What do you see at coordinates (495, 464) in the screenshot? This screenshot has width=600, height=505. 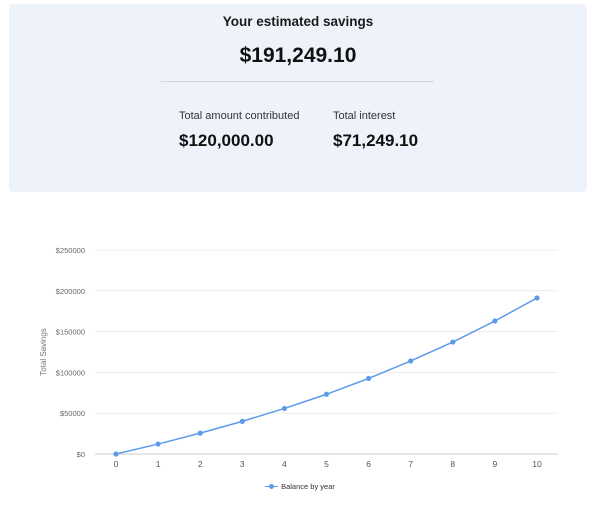 I see `x-tick-label: 9` at bounding box center [495, 464].